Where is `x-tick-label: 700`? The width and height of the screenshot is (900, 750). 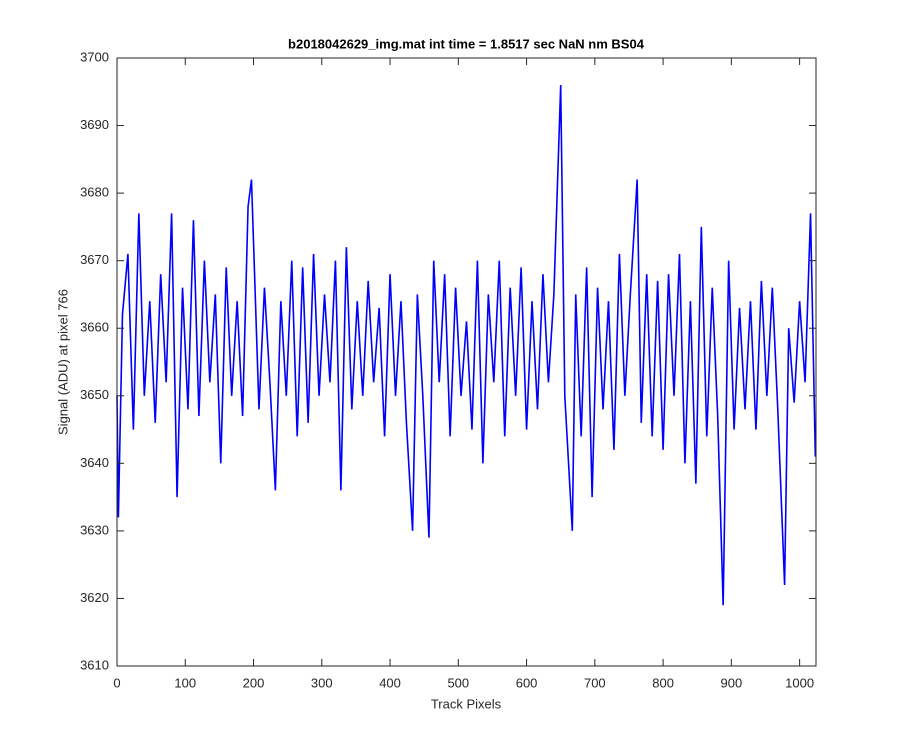
x-tick-label: 700 is located at coordinates (595, 682).